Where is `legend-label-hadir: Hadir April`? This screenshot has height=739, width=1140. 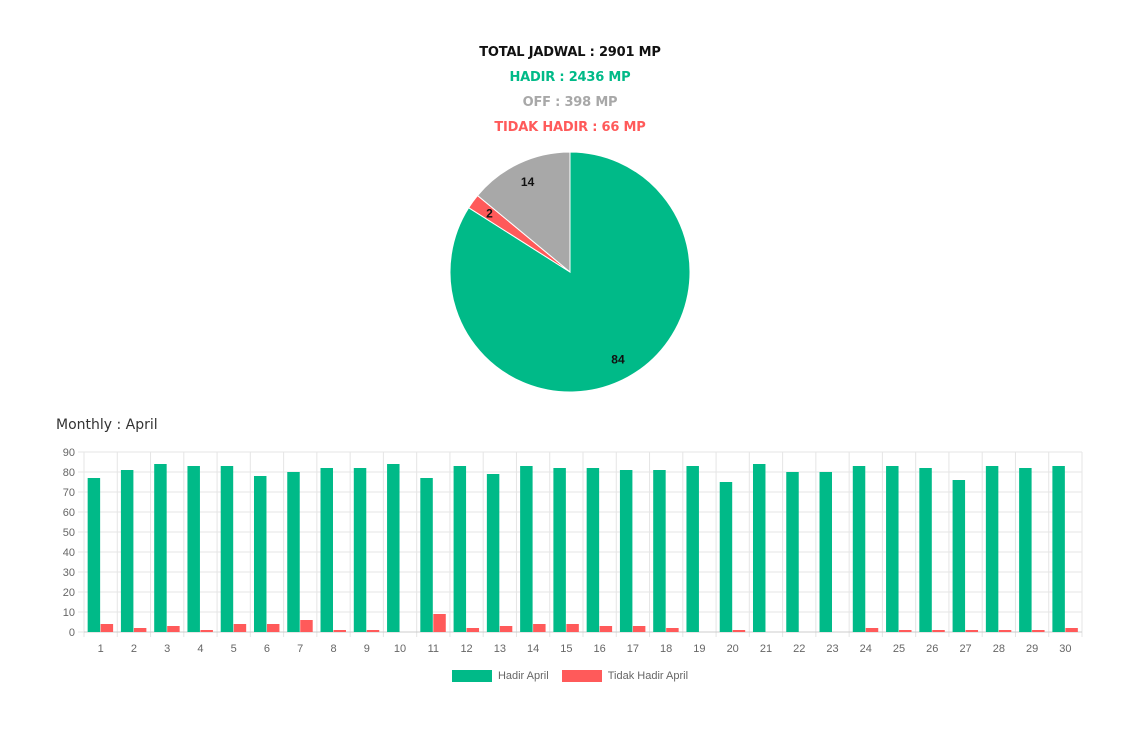
legend-label-hadir: Hadir April is located at coordinates (523, 676).